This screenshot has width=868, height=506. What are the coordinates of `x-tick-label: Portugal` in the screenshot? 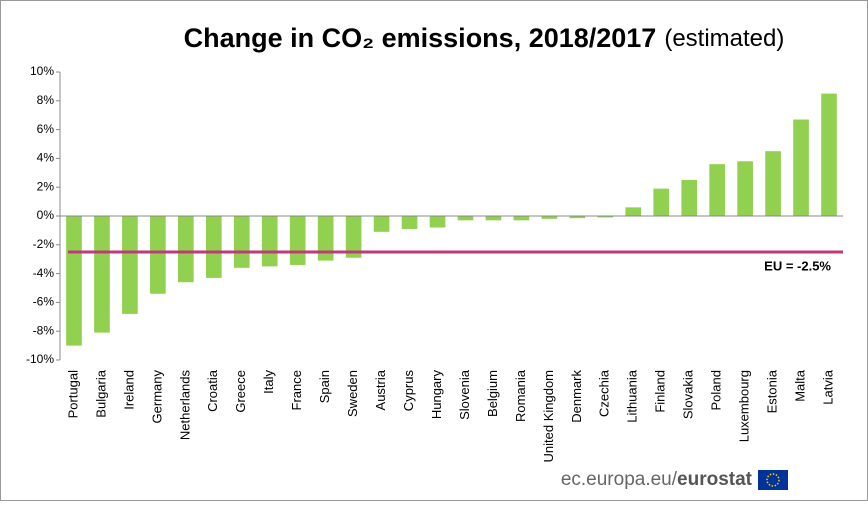 It's located at (72, 394).